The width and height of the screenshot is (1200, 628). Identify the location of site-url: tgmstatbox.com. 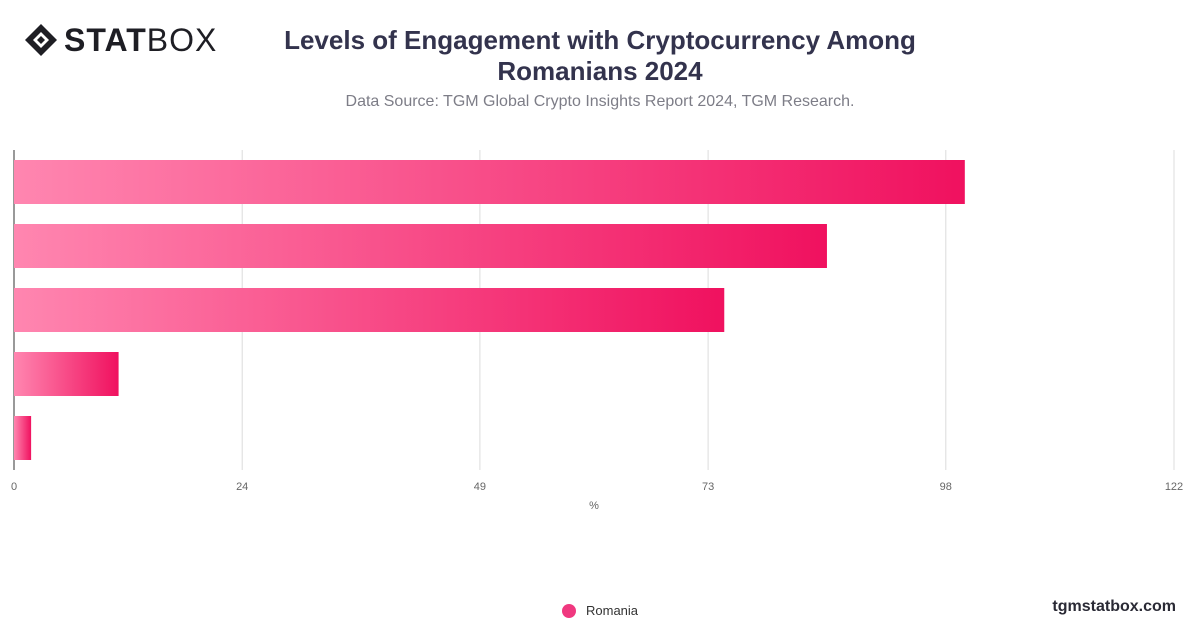
(1114, 606).